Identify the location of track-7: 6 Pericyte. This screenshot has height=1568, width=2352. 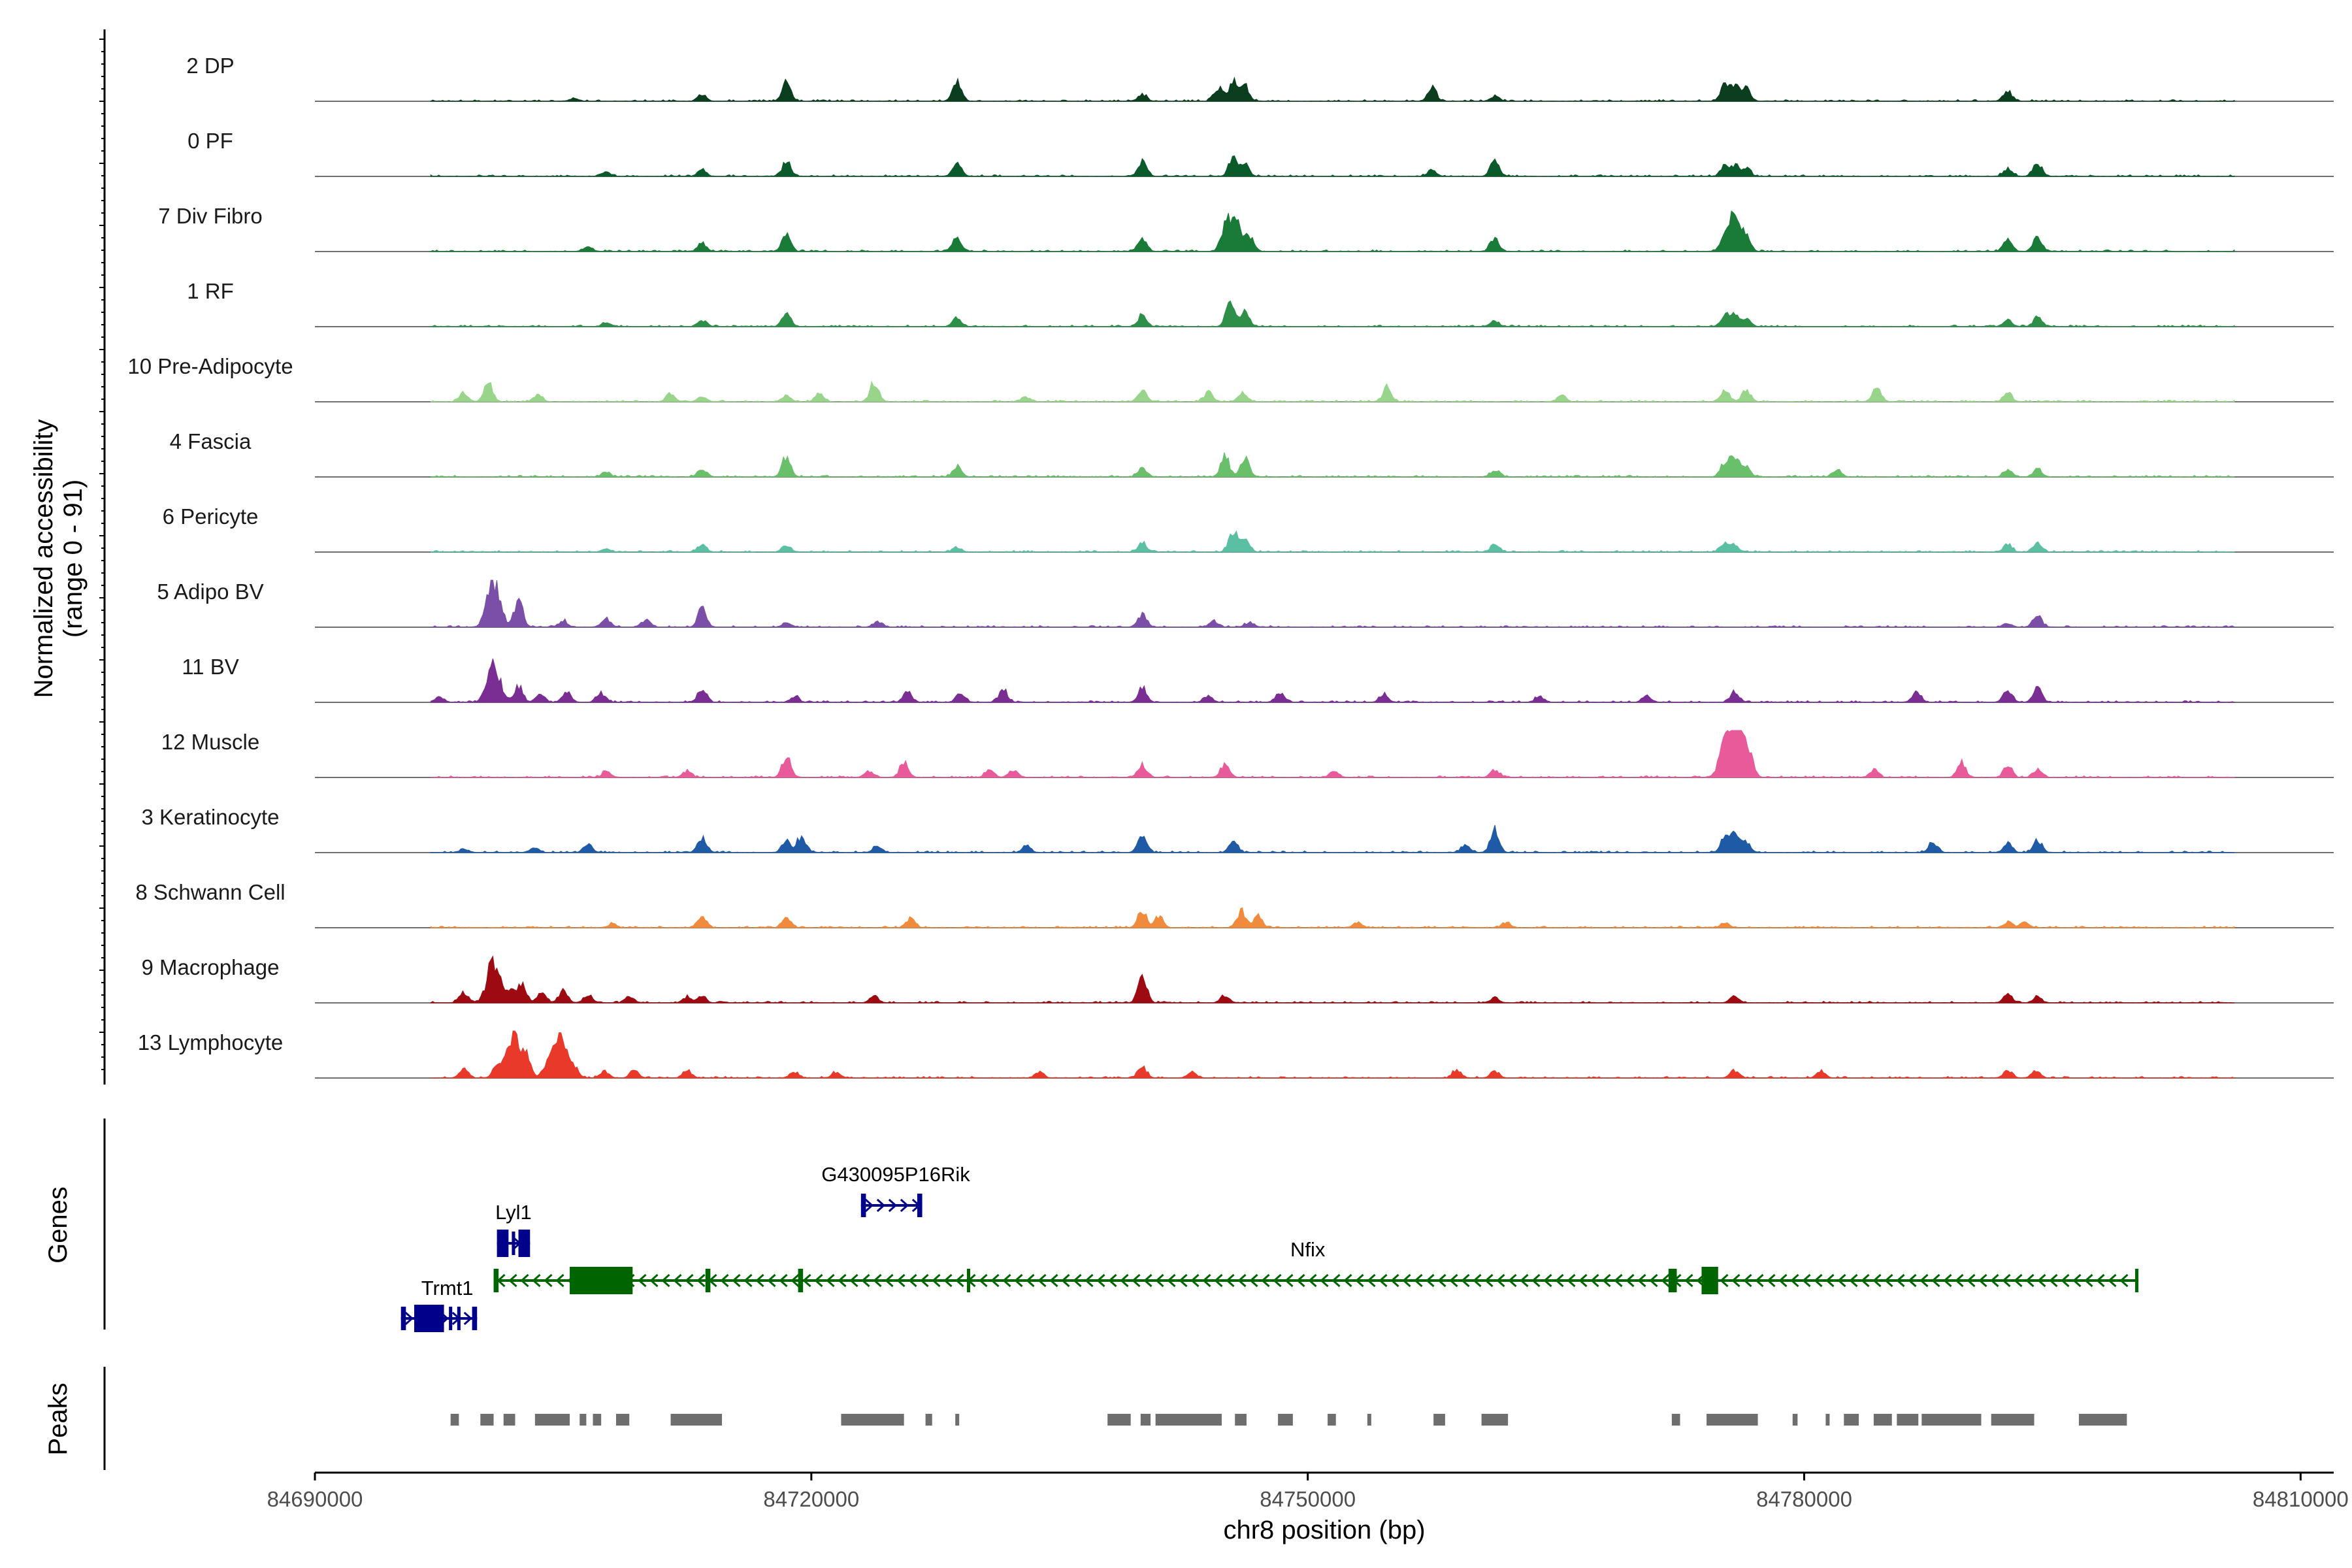
(1248, 528).